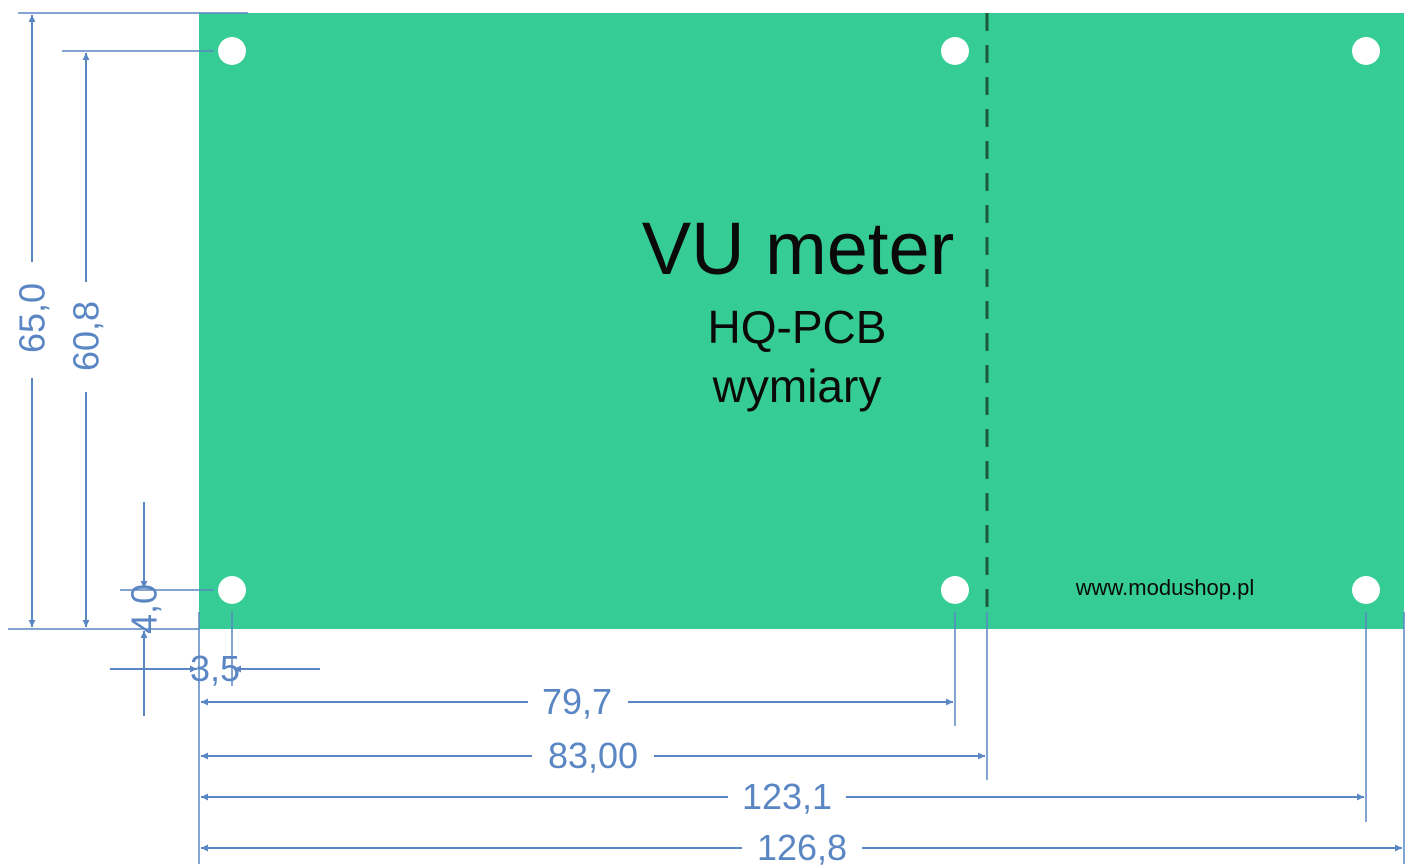  I want to click on dimension-height-total: 65,0, so click(32, 321).